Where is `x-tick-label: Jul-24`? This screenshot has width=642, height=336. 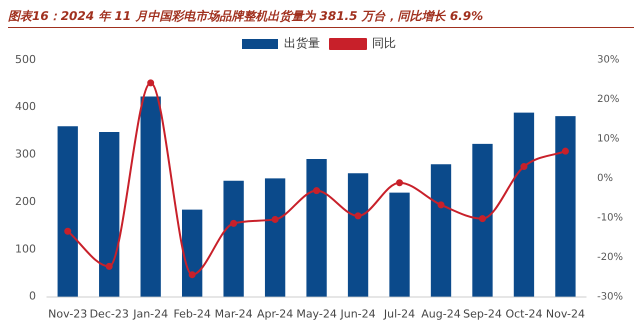
x-tick-label: Jul-24 is located at coordinates (399, 313).